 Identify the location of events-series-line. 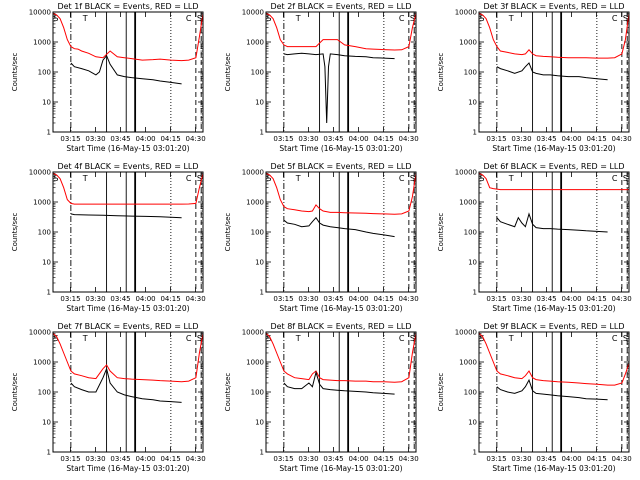
(552, 71).